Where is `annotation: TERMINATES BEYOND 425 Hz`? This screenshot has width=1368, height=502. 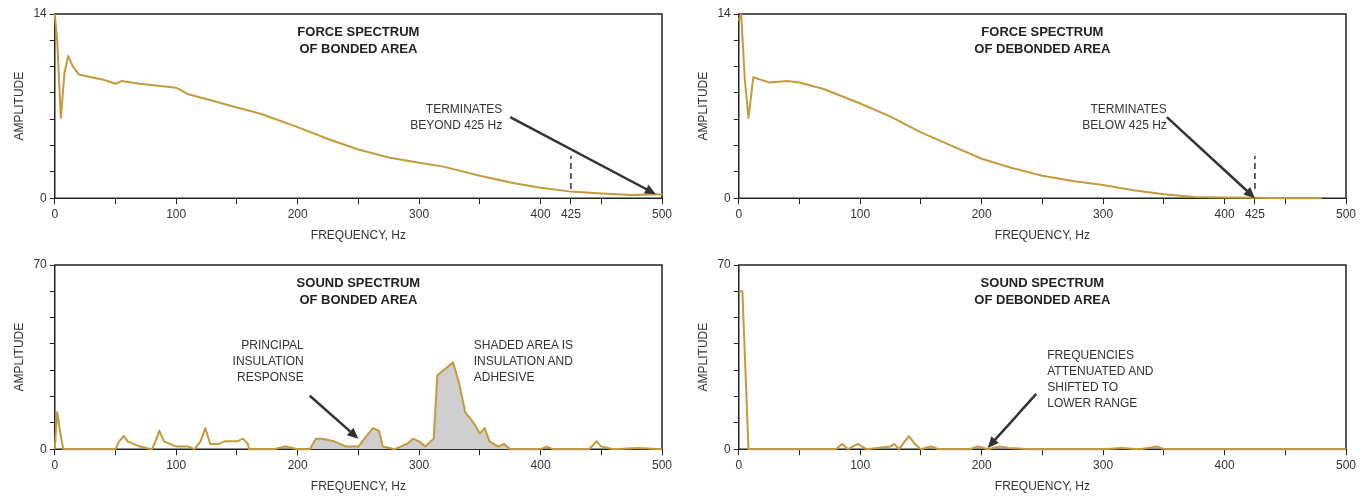 annotation: TERMINATES BEYOND 425 Hz is located at coordinates (456, 117).